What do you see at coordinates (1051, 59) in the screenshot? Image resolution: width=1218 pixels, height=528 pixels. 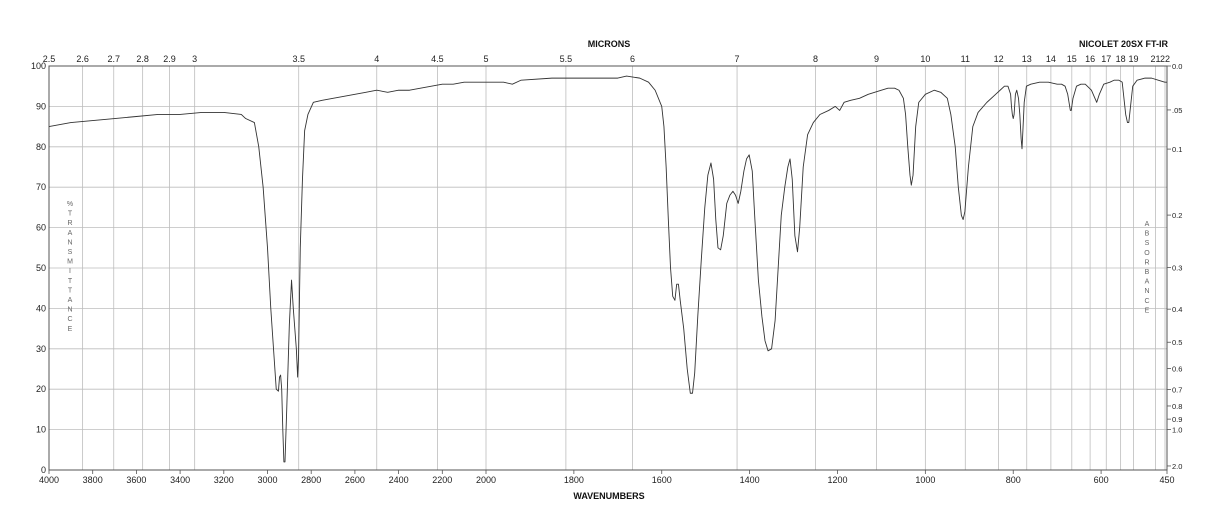 I see `top-tick-label: 14` at bounding box center [1051, 59].